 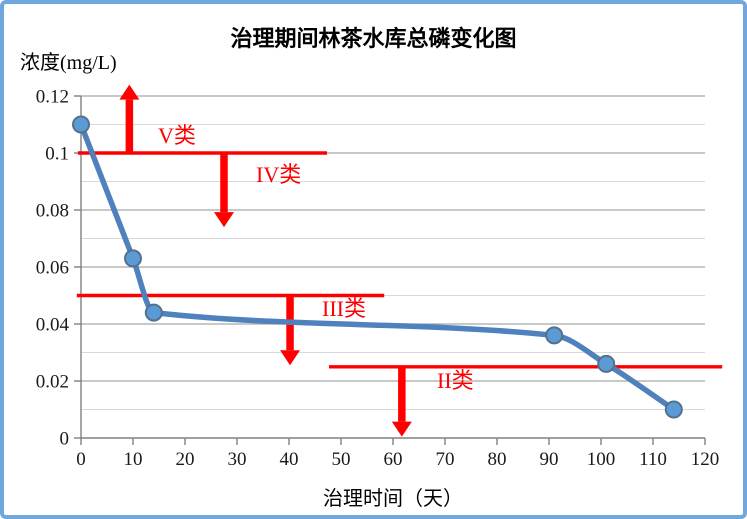 I want to click on class-label-ii: II类, so click(x=455, y=380).